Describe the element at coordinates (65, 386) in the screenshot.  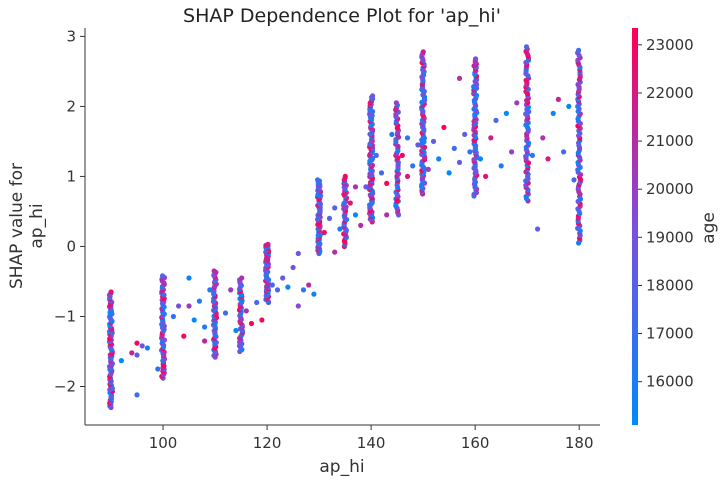
I see `y-tick-label: −2` at that location.